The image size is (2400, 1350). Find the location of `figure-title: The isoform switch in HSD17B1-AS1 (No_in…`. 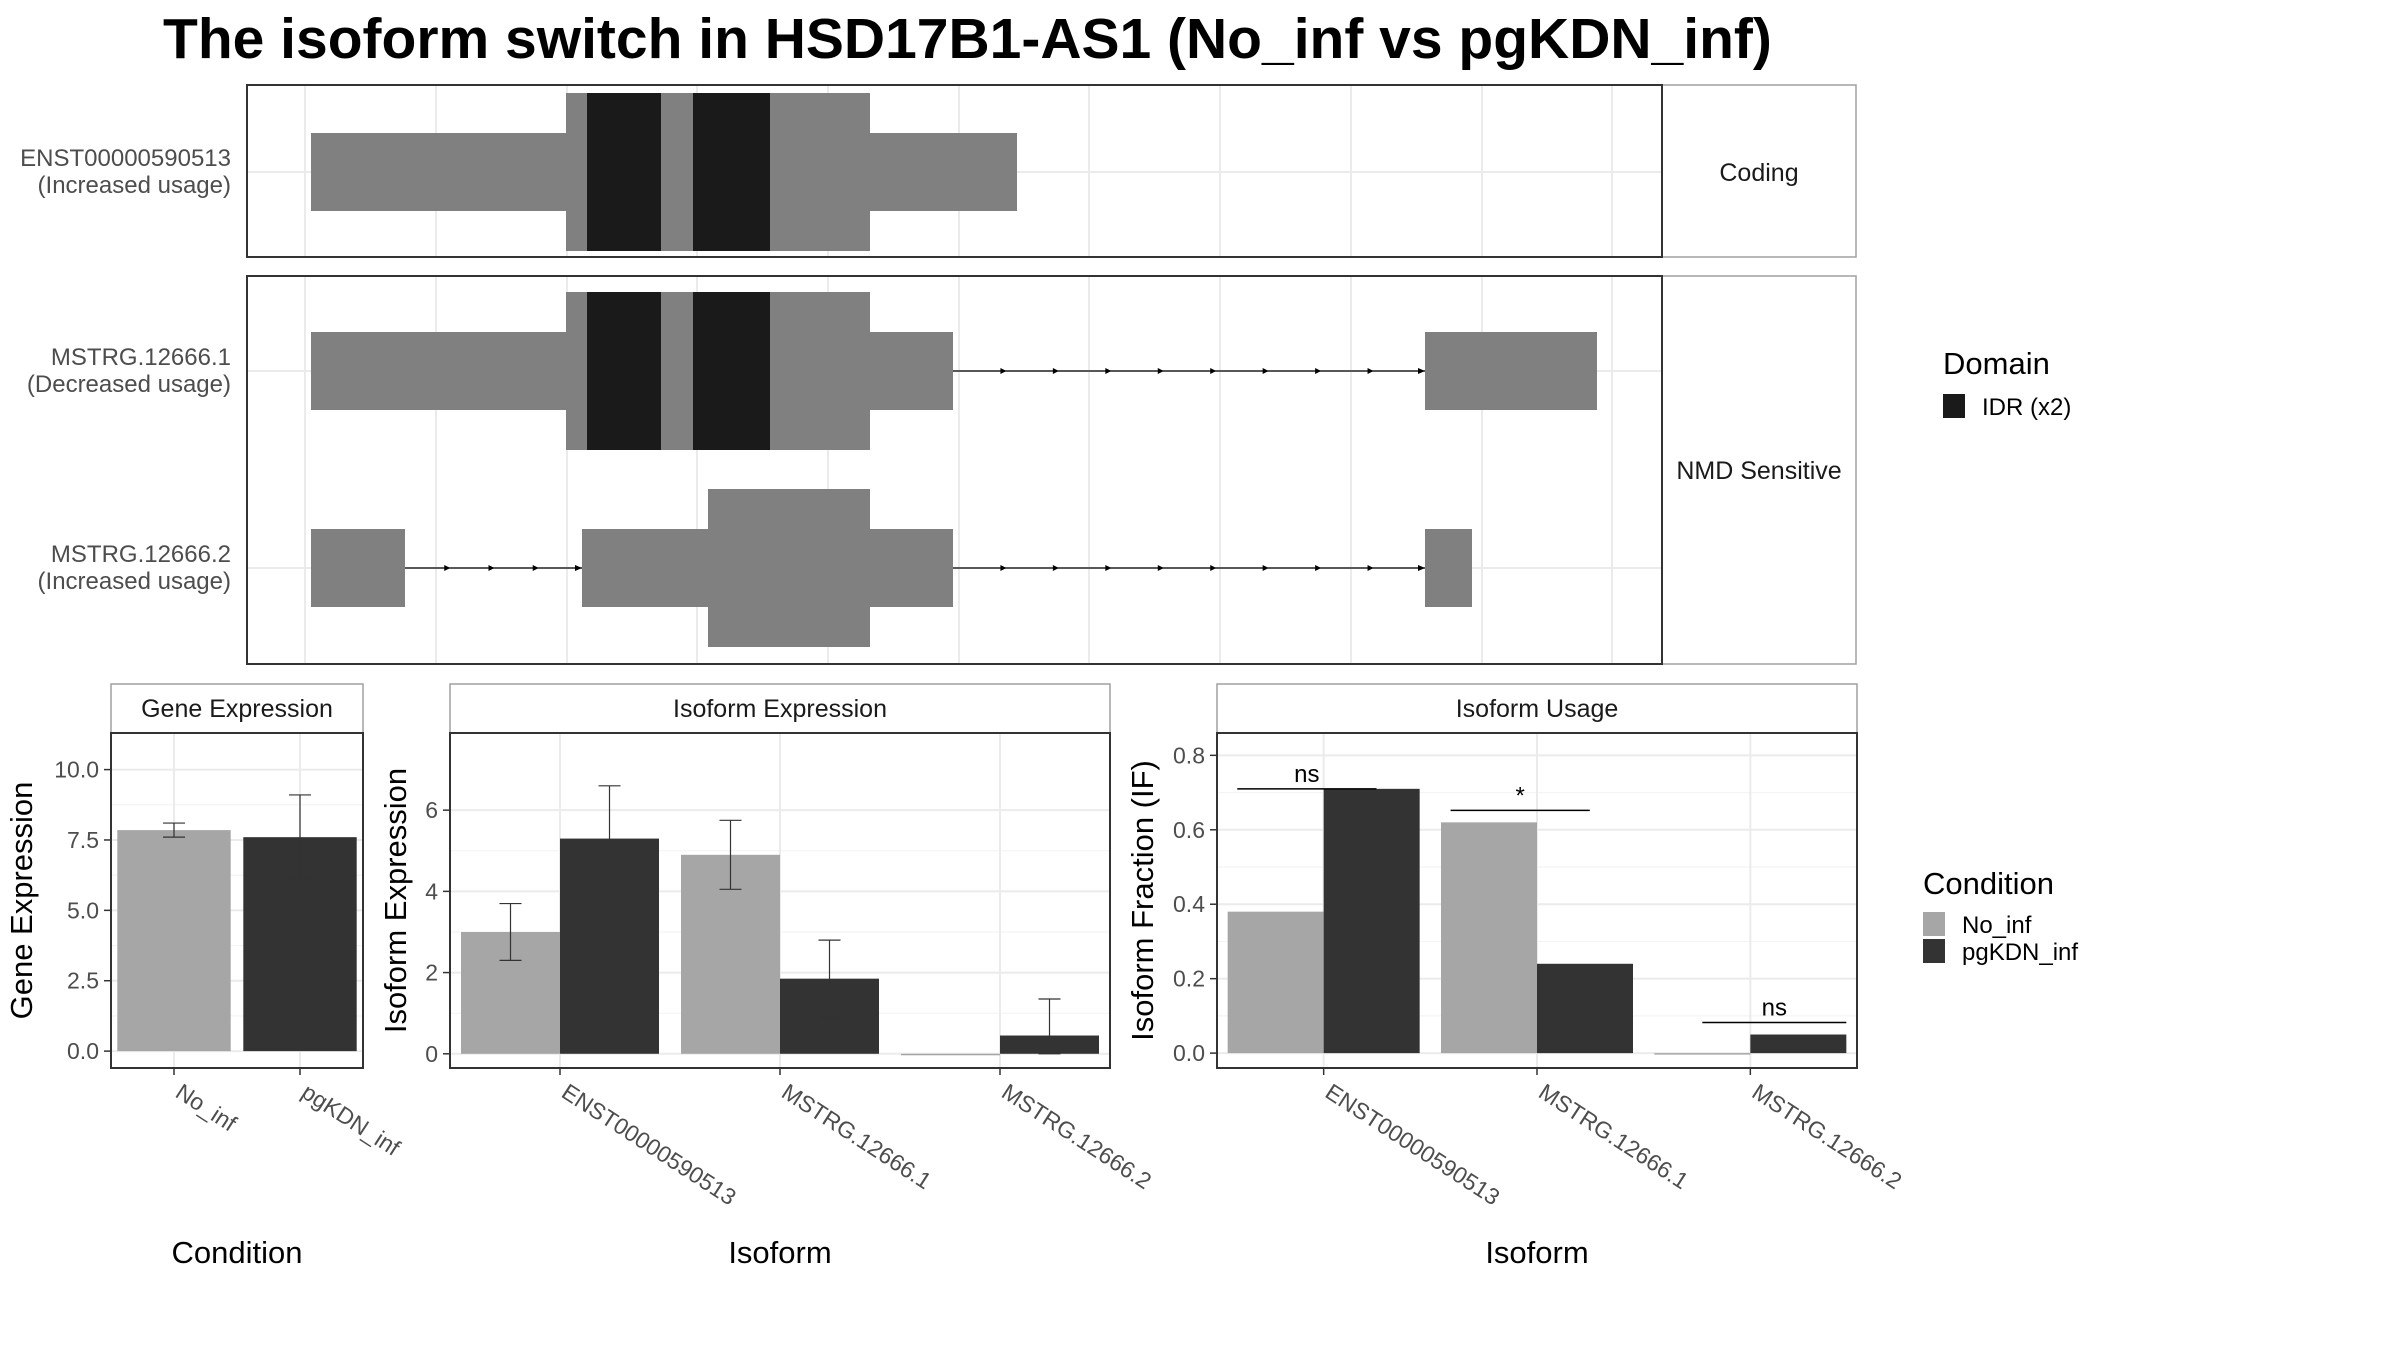

figure-title: The isoform switch in HSD17B1-AS1 (No_in… is located at coordinates (967, 39).